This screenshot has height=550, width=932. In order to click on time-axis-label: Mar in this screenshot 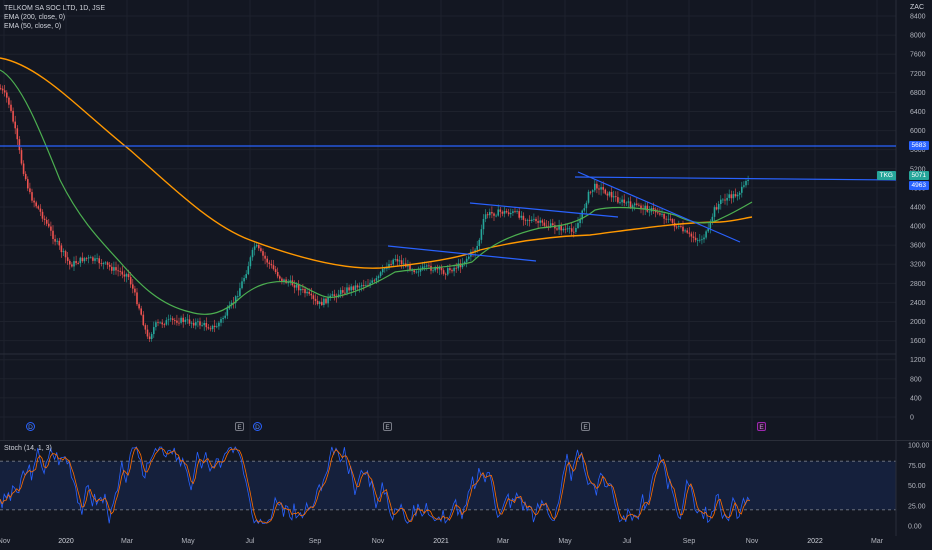, I will do `click(503, 541)`.